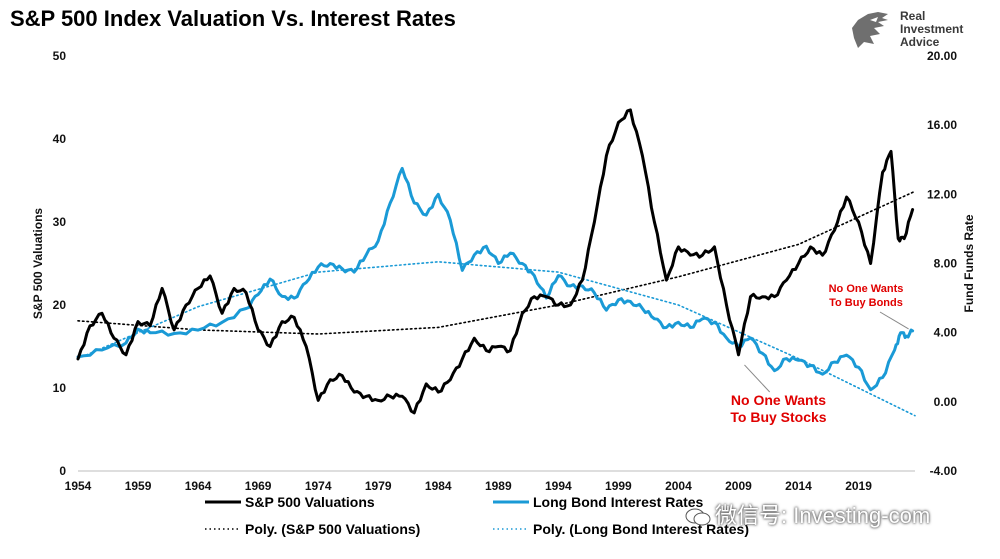 The image size is (1000, 559). I want to click on y2-axis-title: Fund Funds Rate, so click(969, 263).